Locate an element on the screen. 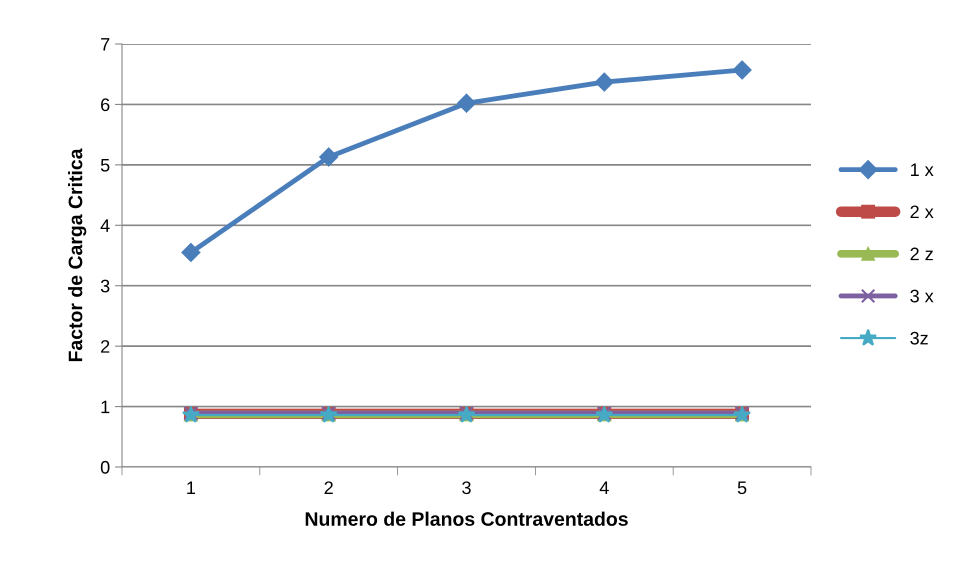  y-tick-label: 3 is located at coordinates (105, 286).